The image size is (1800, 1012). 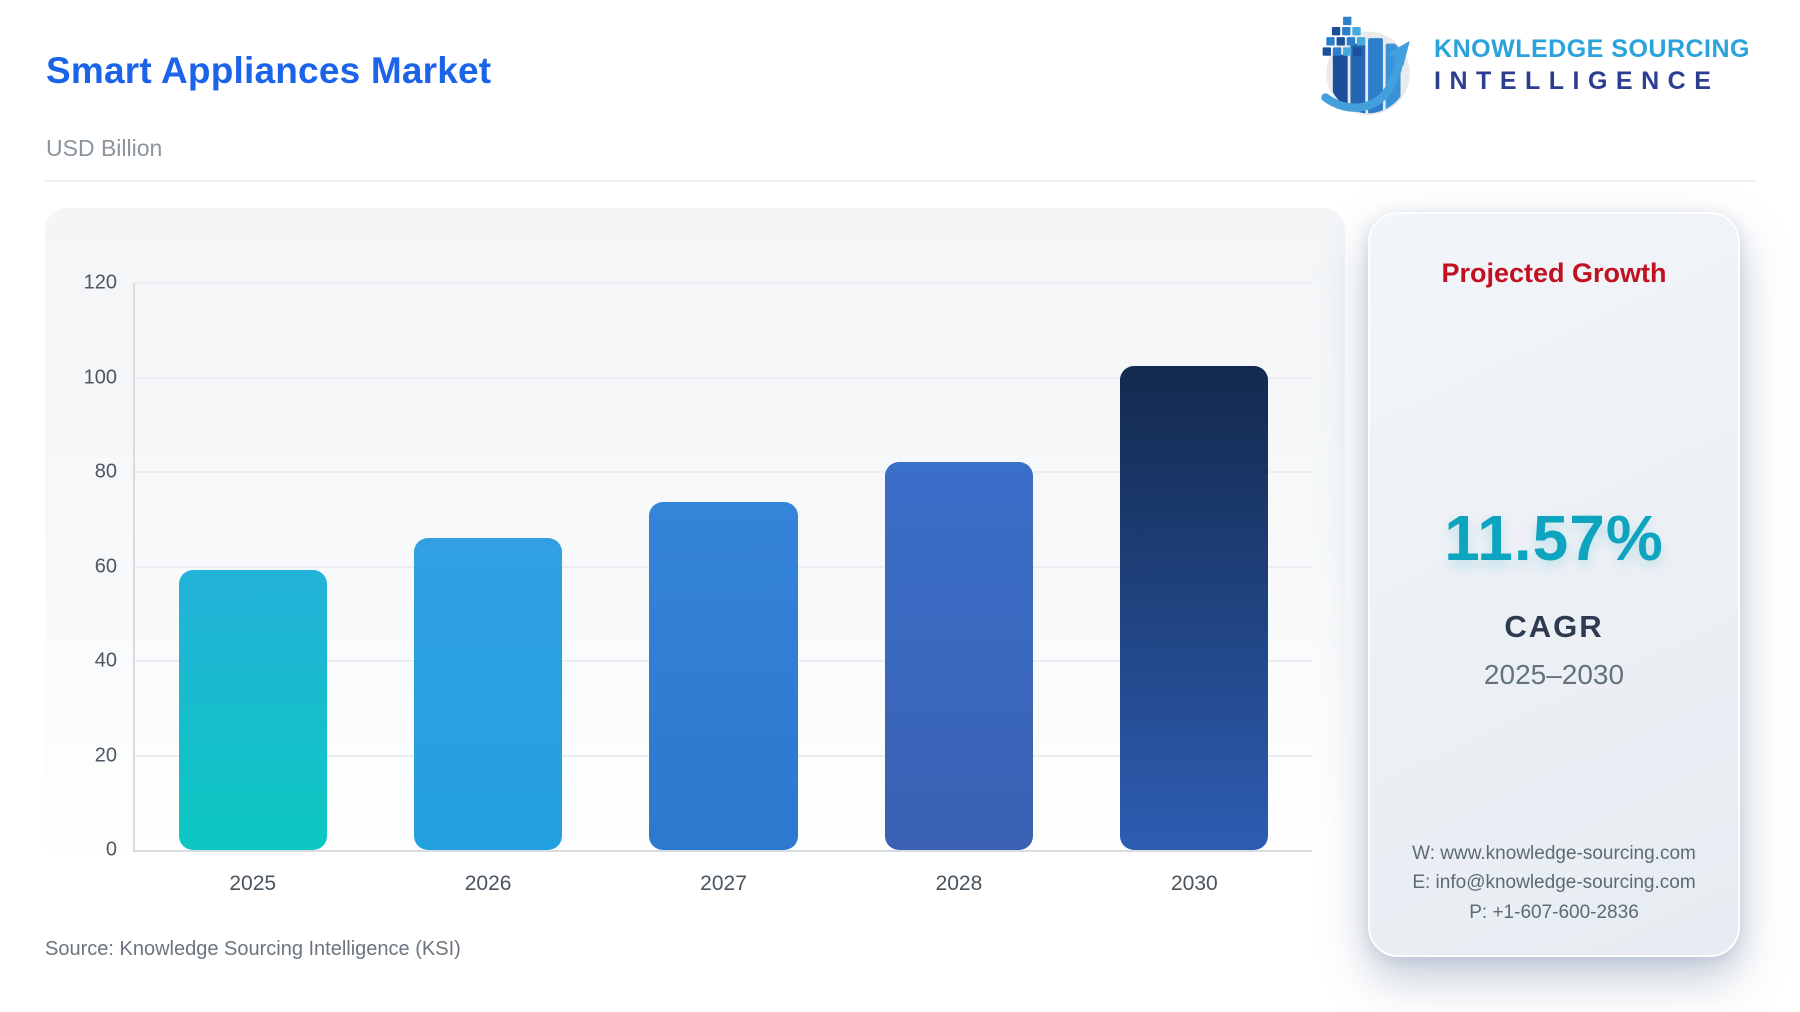 I want to click on bar-slot: 2025, so click(x=252, y=589).